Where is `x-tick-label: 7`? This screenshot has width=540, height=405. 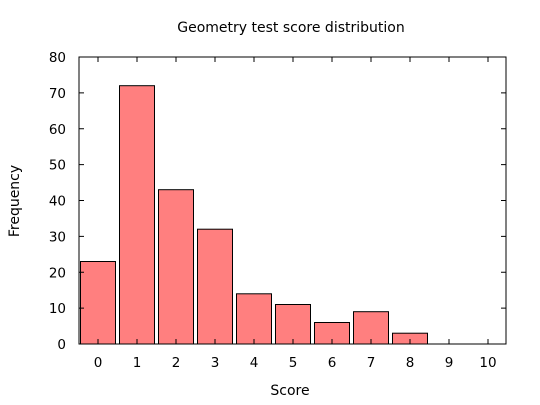
x-tick-label: 7 is located at coordinates (371, 363).